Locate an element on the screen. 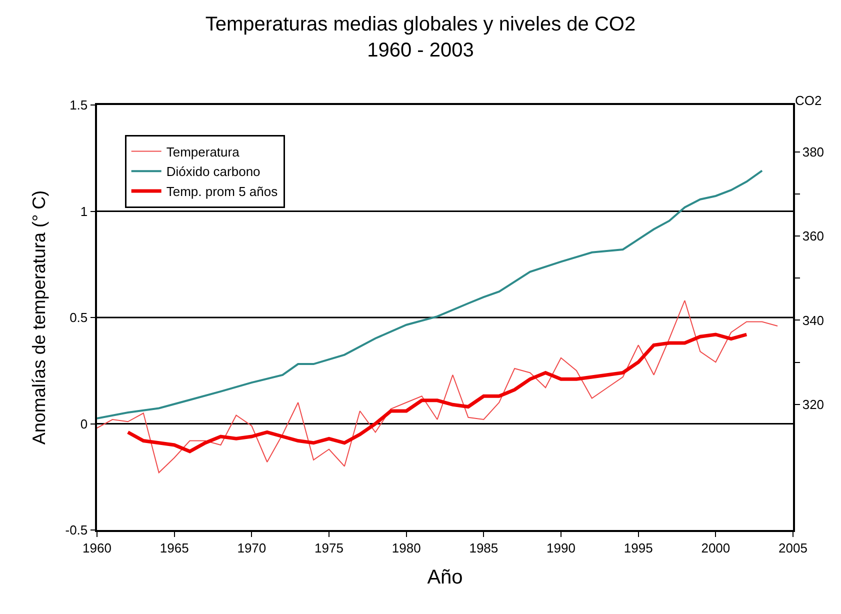  y-tick-label: -0.5 is located at coordinates (76, 530).